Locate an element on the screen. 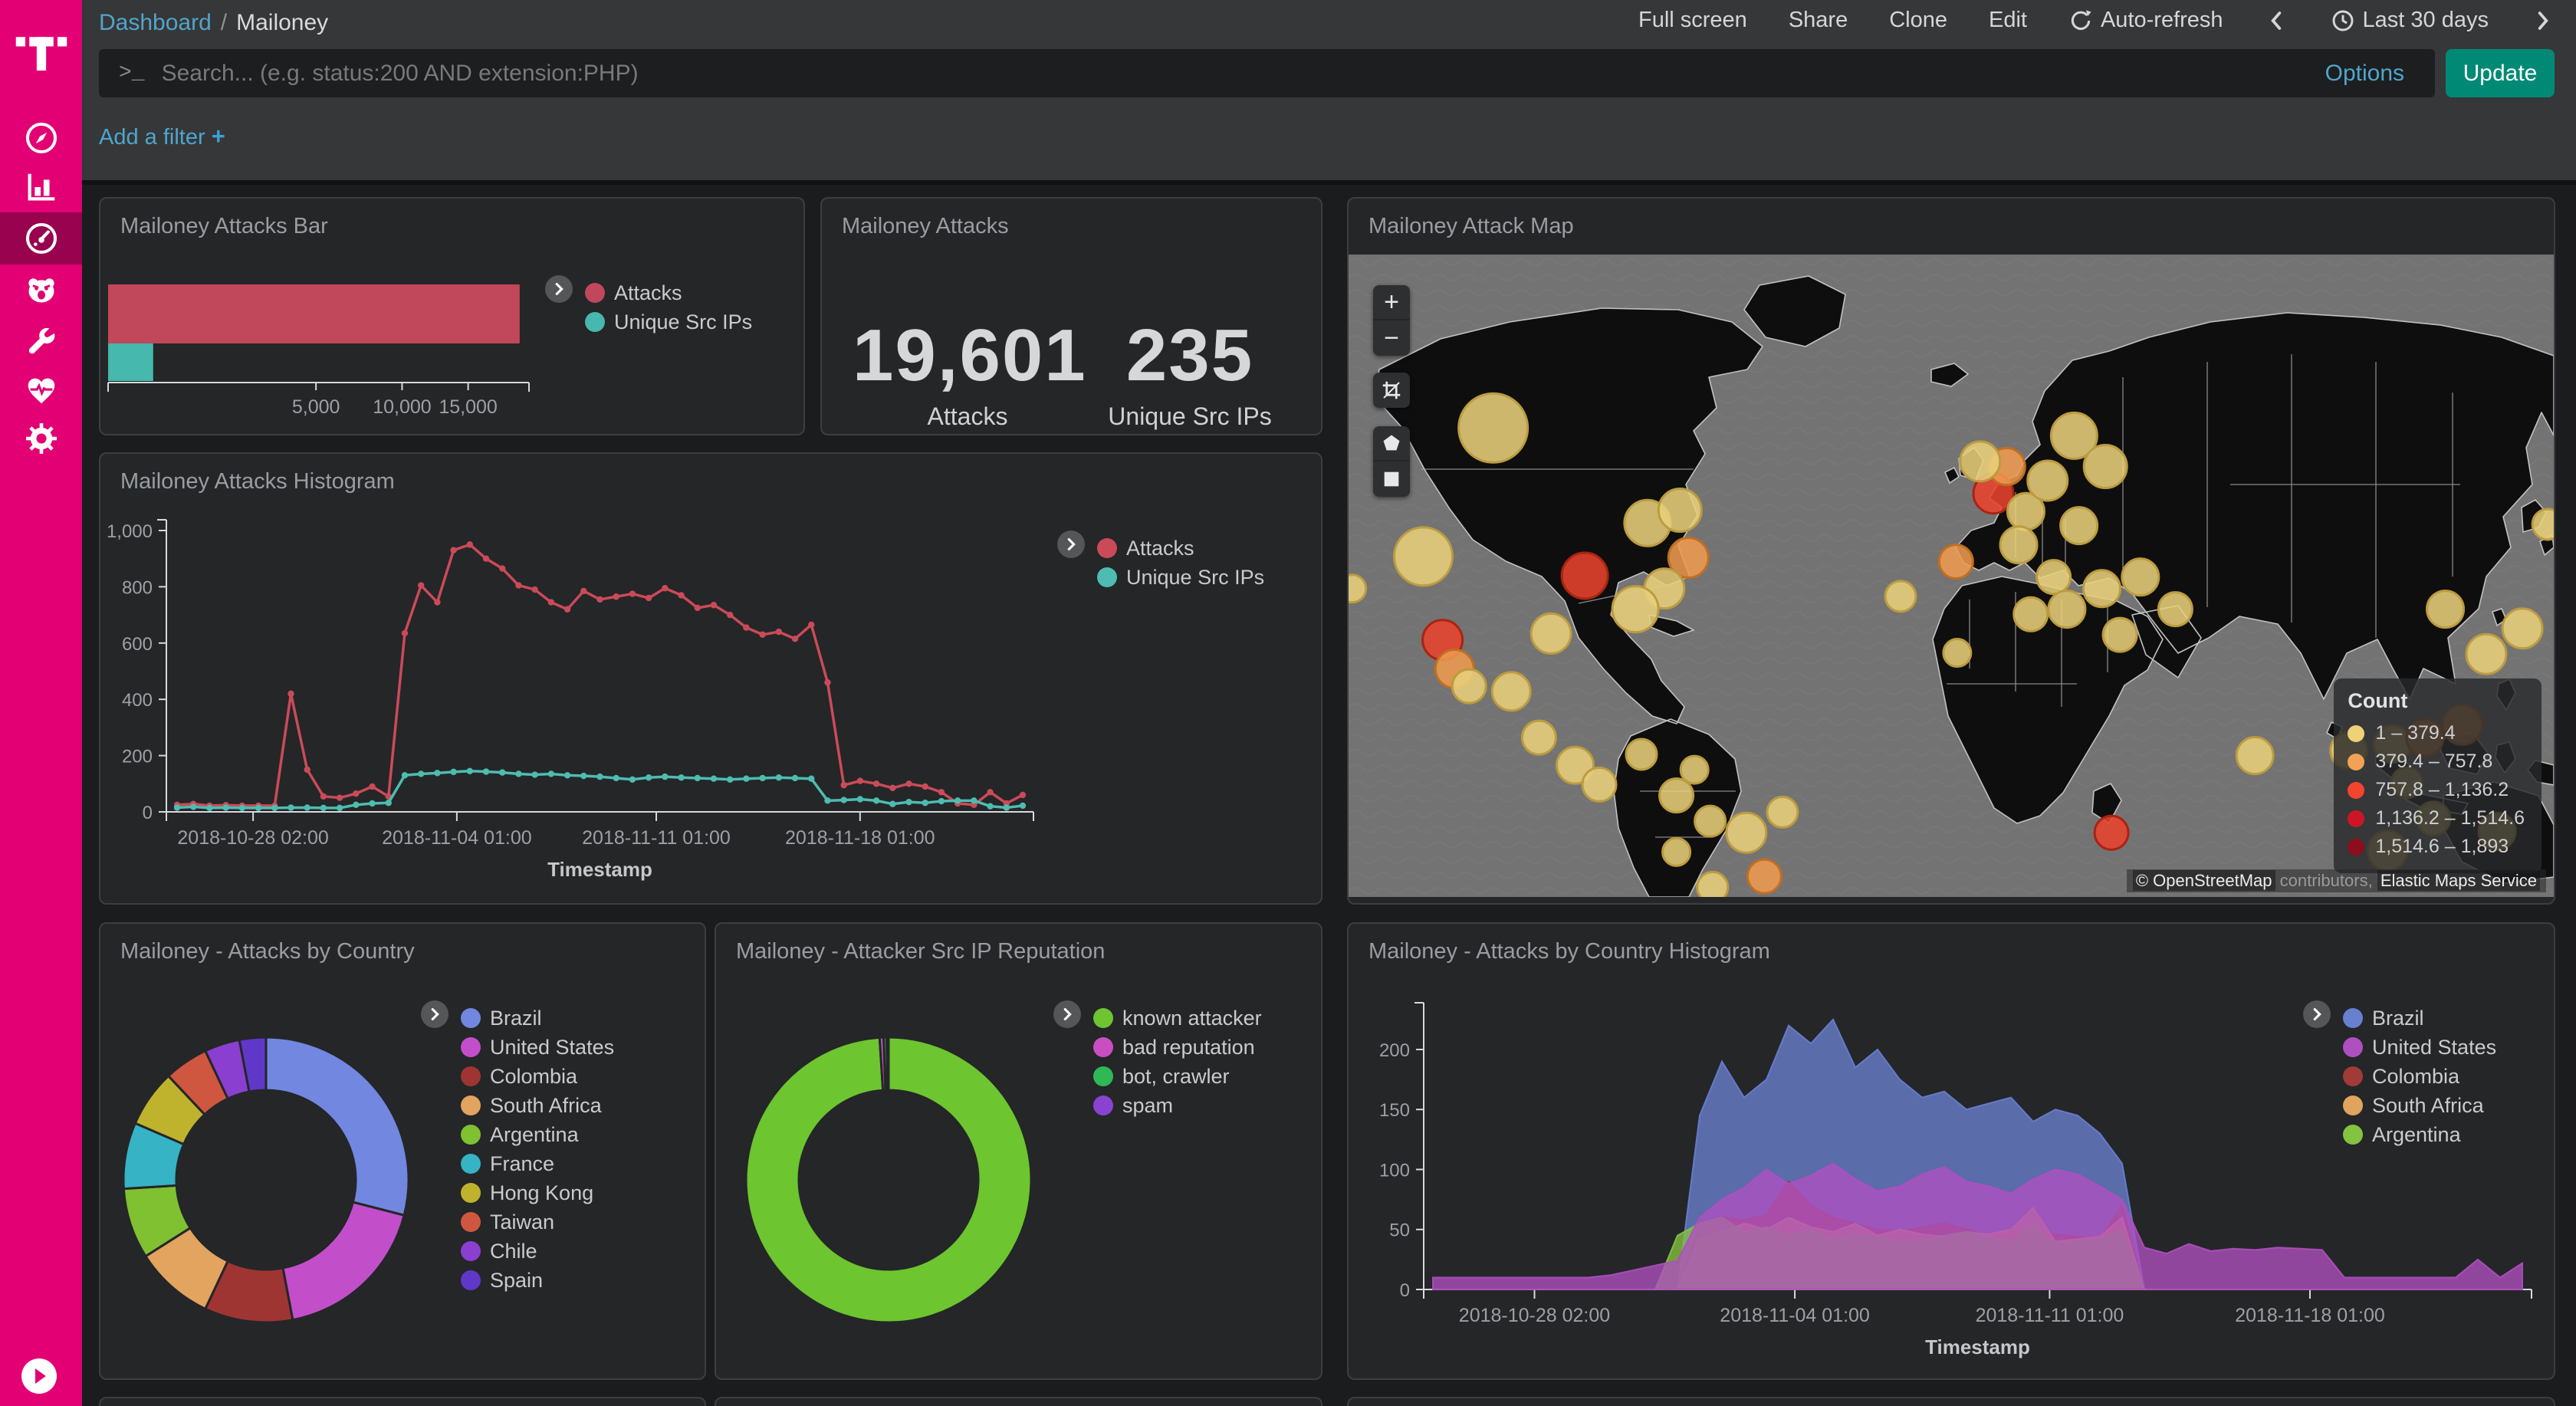 The image size is (2576, 1406). clone-button: Clone is located at coordinates (1918, 20).